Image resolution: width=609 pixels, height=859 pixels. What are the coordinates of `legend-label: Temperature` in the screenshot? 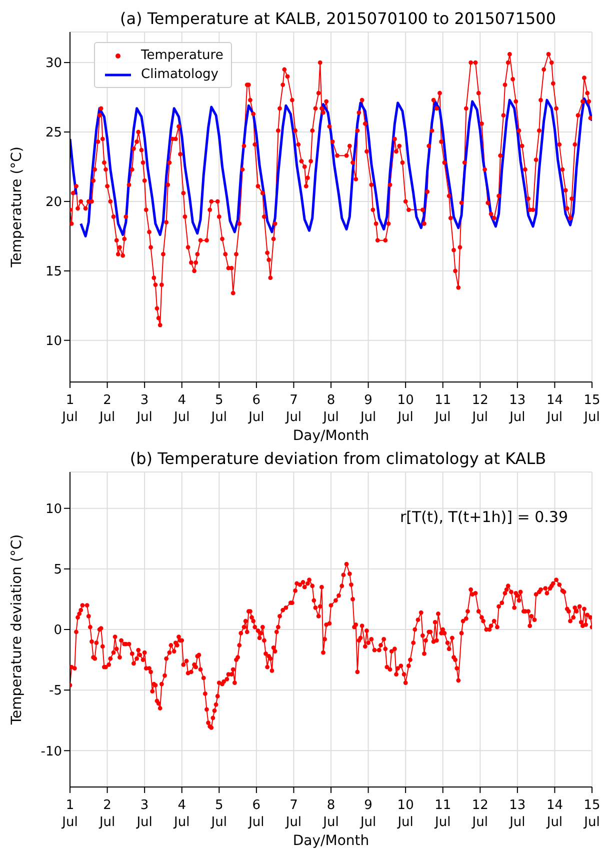 It's located at (182, 55).